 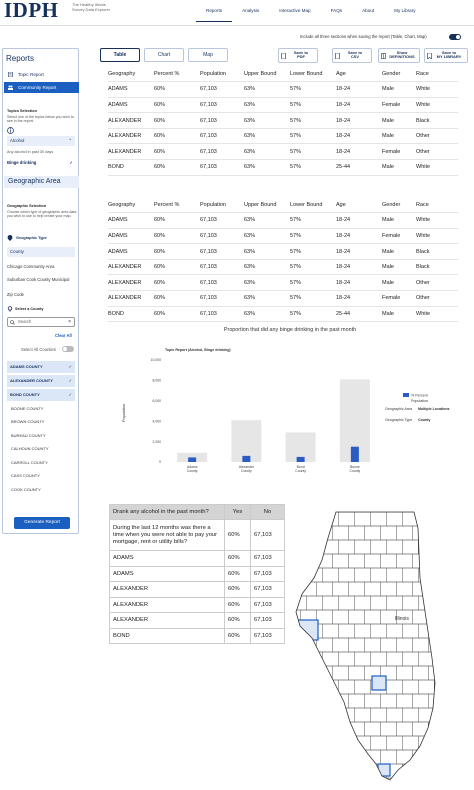 I want to click on county-option-brown: BROWN COUNTY, so click(x=28, y=421).